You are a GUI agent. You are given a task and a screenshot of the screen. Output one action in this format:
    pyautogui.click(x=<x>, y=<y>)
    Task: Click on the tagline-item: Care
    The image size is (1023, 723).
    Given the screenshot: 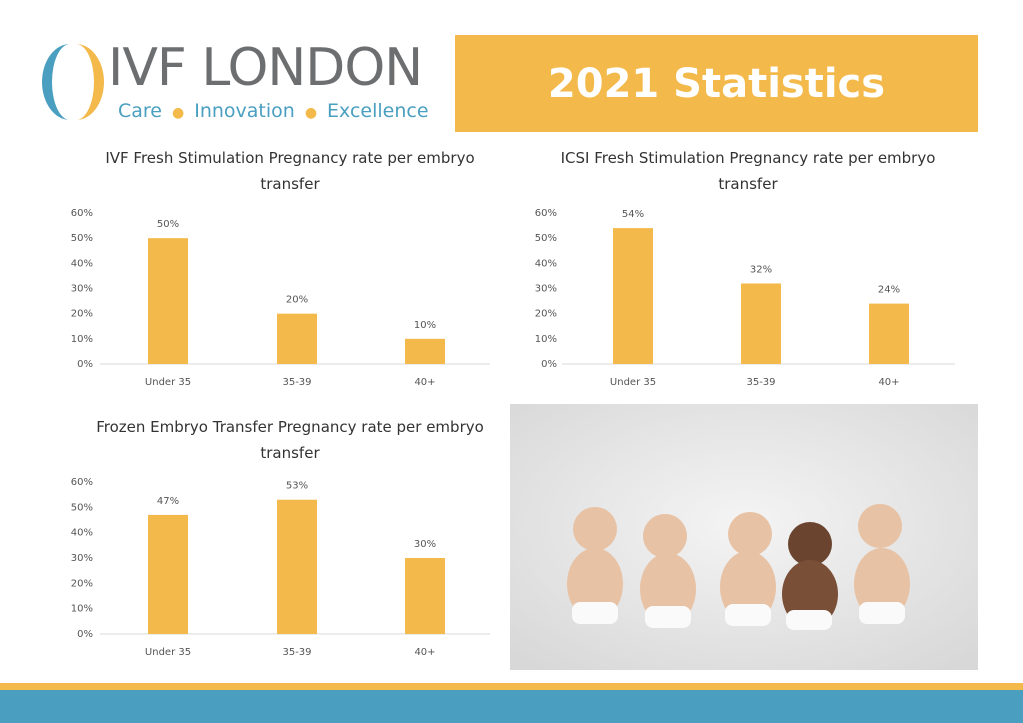 What is the action you would take?
    pyautogui.click(x=140, y=111)
    